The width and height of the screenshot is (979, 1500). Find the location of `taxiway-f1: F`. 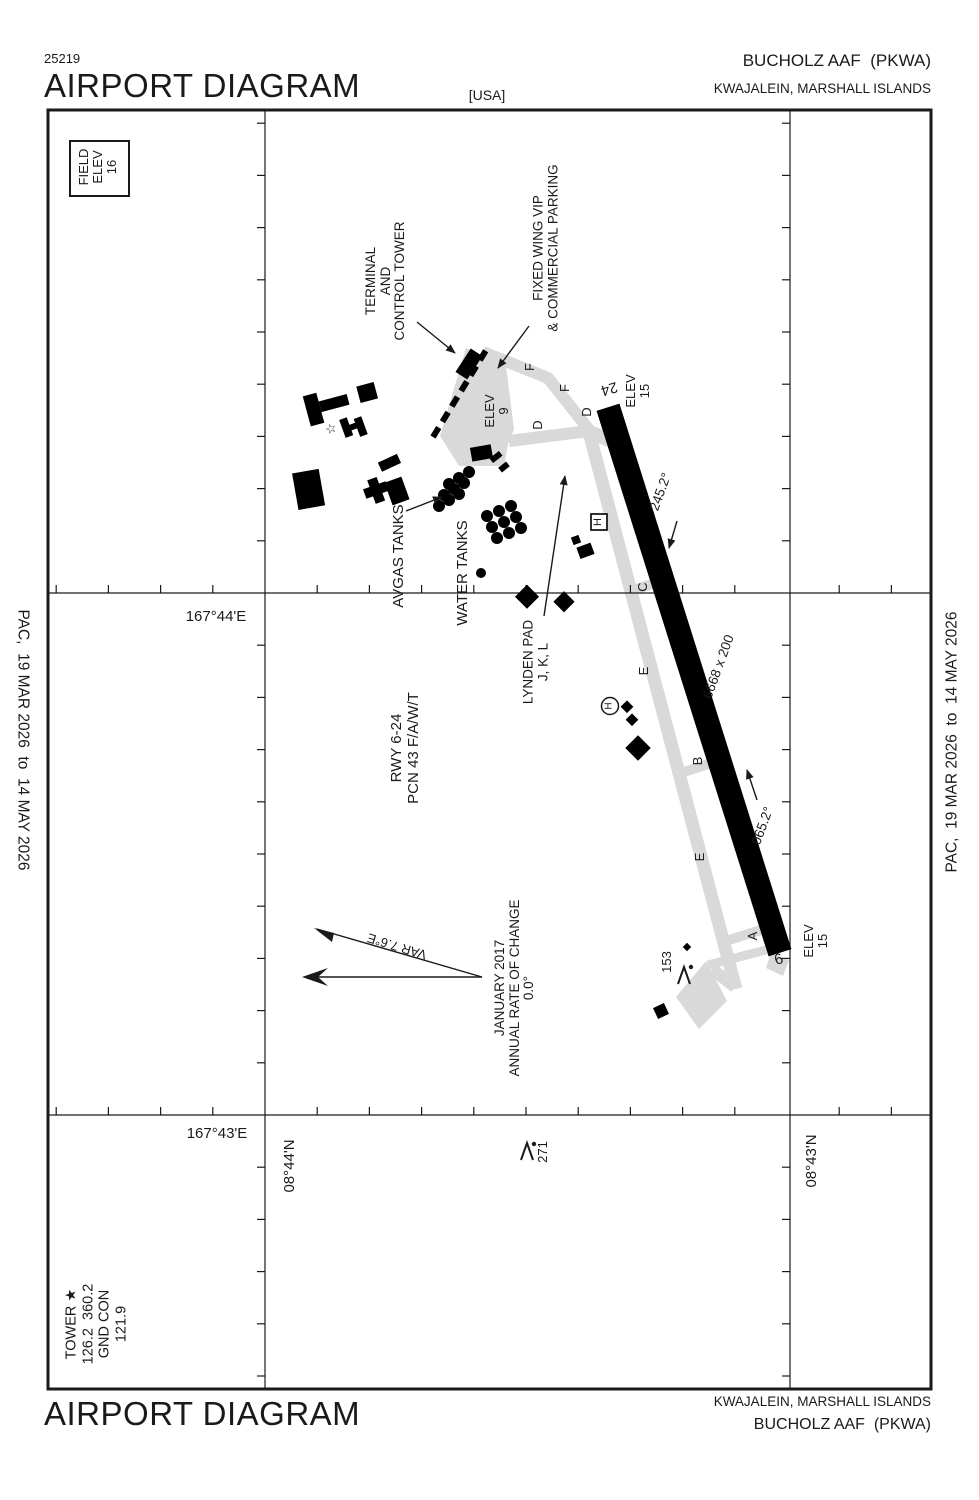

taxiway-f1: F is located at coordinates (529, 367).